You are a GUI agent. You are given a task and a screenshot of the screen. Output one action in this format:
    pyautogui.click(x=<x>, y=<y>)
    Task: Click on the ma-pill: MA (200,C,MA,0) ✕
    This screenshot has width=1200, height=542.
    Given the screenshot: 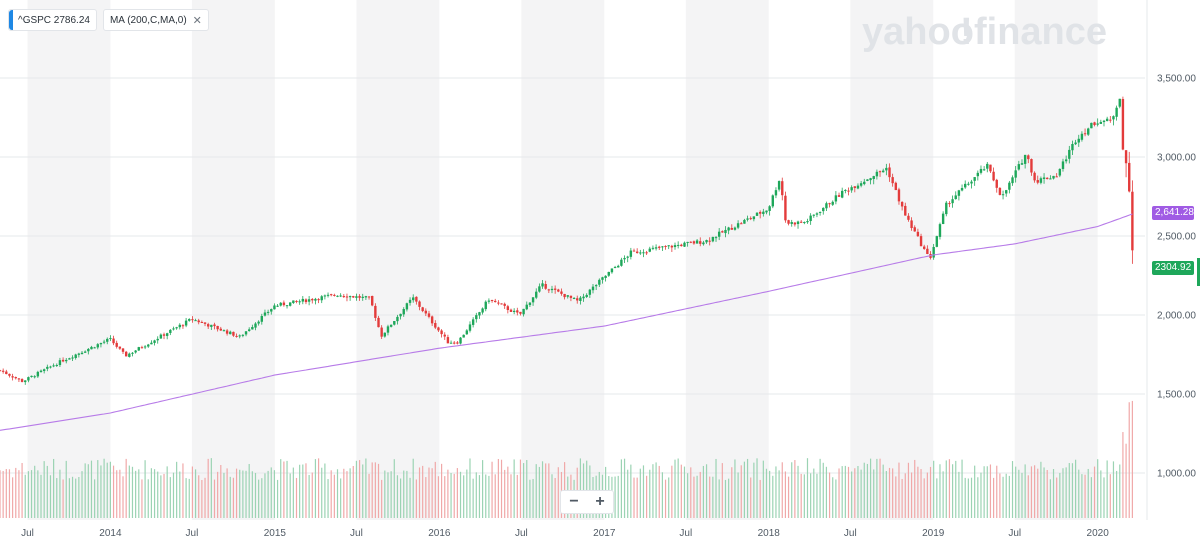 What is the action you would take?
    pyautogui.click(x=155, y=20)
    